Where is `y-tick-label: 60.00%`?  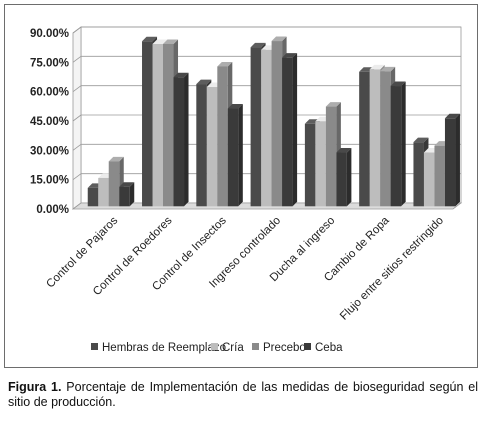 y-tick-label: 60.00% is located at coordinates (49, 93).